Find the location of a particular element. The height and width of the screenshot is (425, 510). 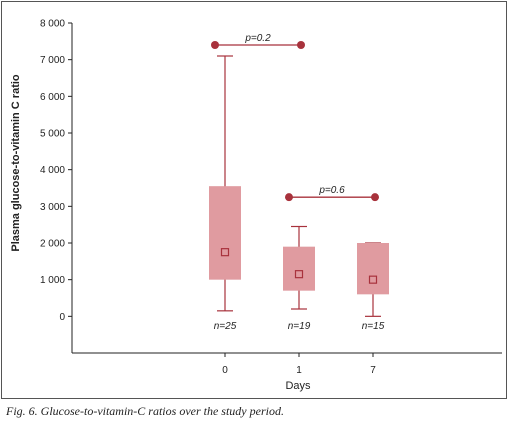

x-axis-label: Days is located at coordinates (298, 386).